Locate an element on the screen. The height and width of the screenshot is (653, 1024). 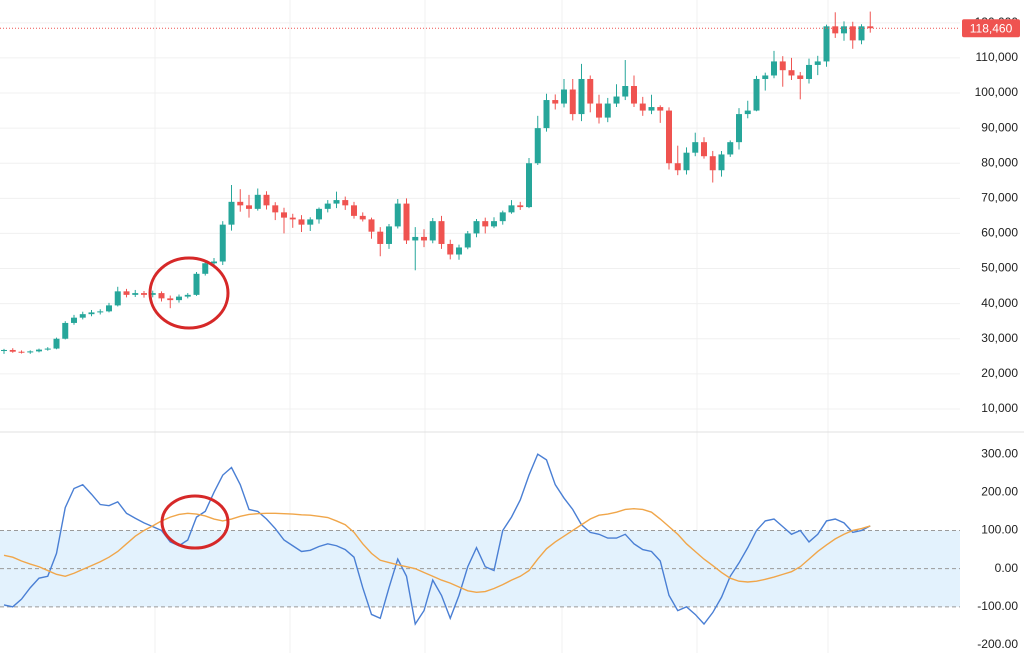
y-tick-label: 20,000 is located at coordinates (999, 373).